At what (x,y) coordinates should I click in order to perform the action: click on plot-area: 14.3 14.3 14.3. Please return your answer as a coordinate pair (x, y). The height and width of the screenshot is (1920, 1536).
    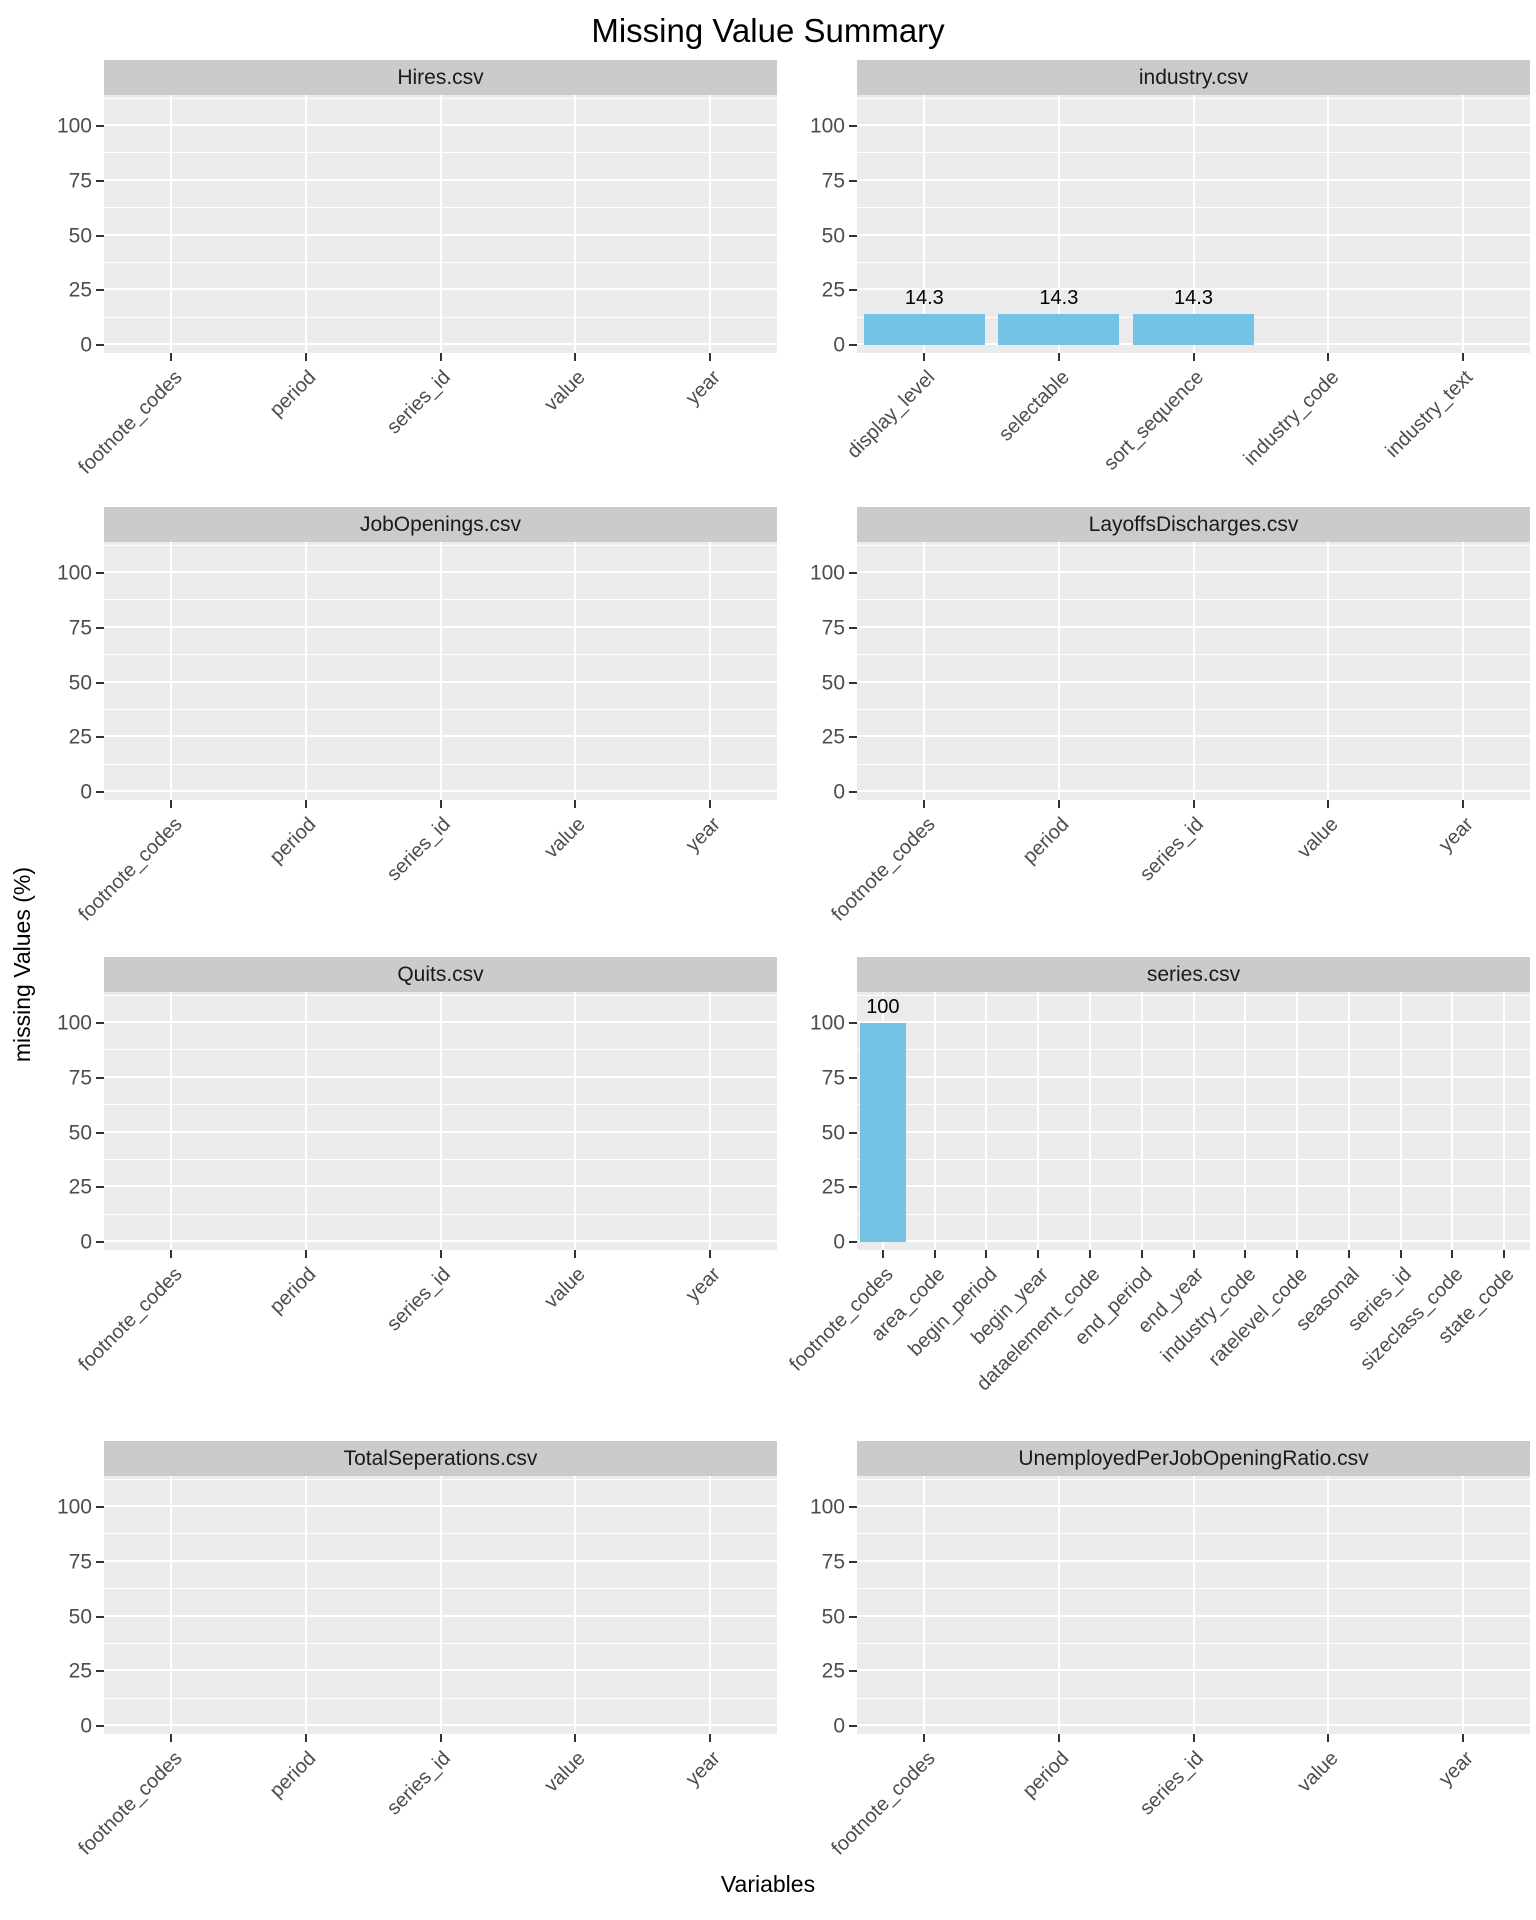
    Looking at the image, I should click on (1193, 224).